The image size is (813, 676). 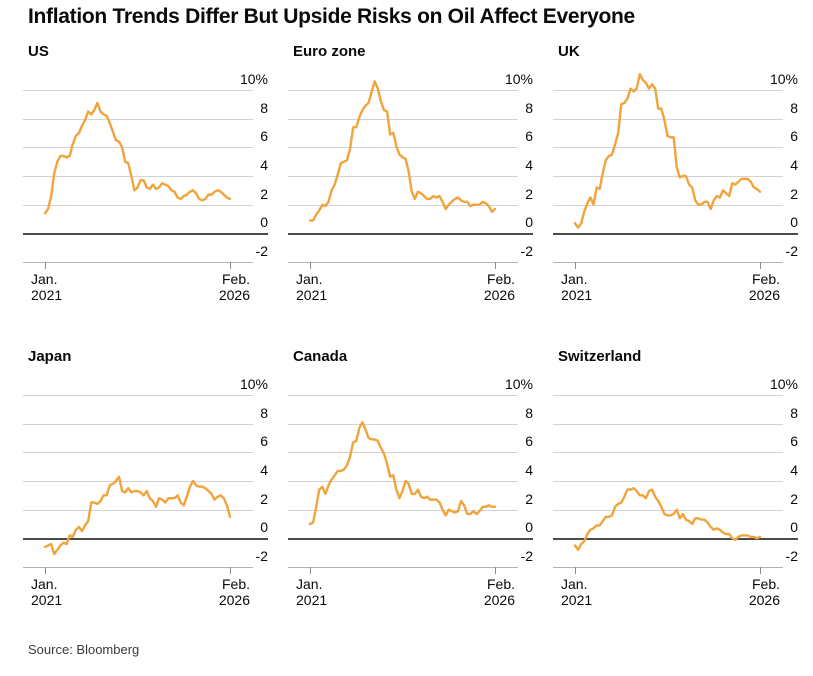 I want to click on chart-panel-uk: UK 10% 8 6 4 2 0 -2 Jan. 2021 Feb. 2026, so click(x=675, y=175).